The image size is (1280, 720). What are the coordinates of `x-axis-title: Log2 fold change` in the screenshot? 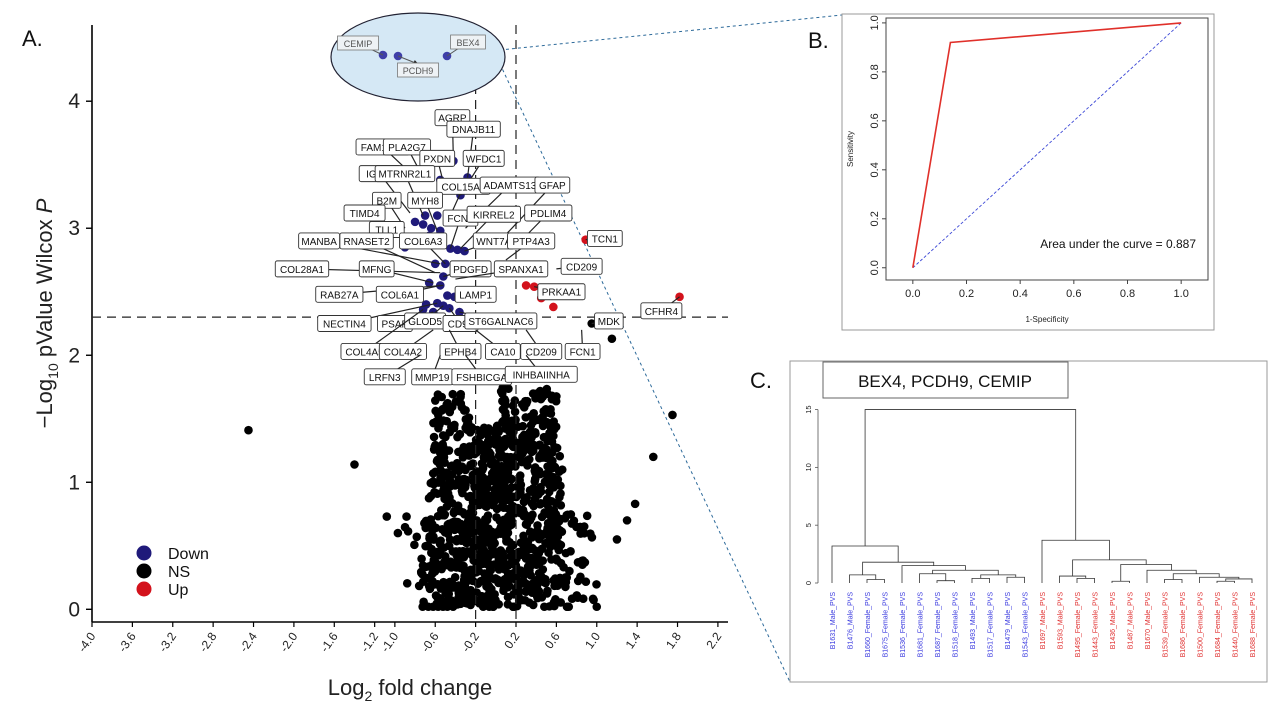 It's located at (410, 689).